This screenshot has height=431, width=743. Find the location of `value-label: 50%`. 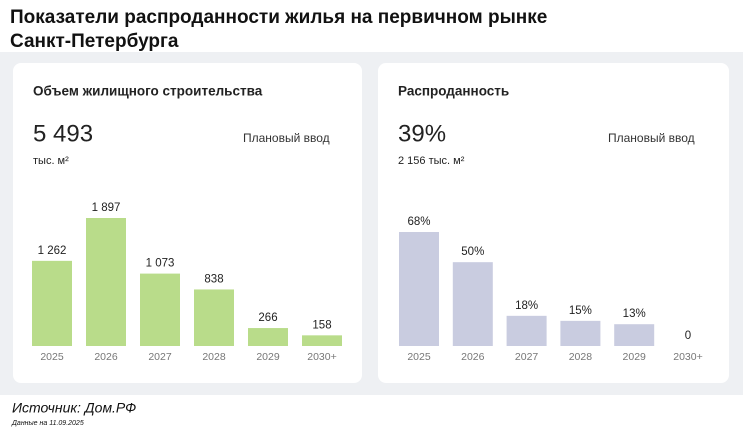

value-label: 50% is located at coordinates (472, 252).